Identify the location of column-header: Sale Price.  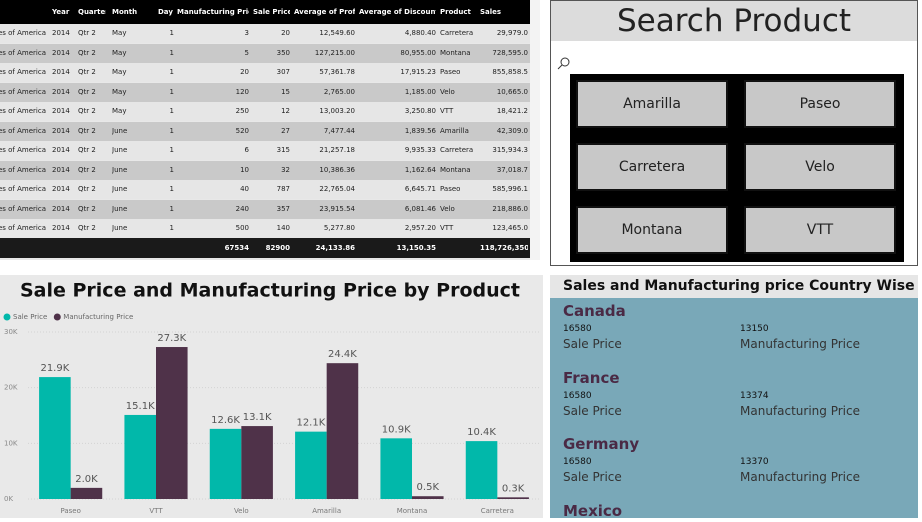
(271, 12).